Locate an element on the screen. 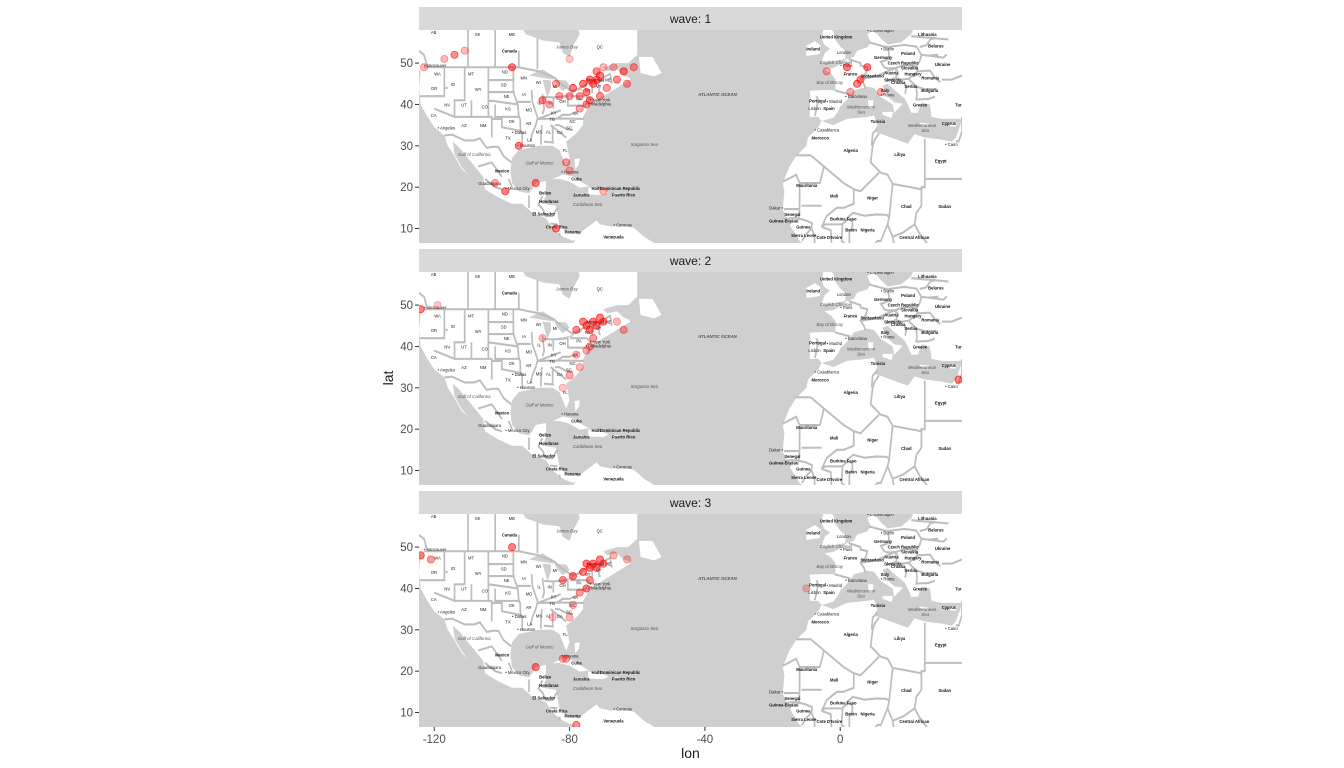  map-label: MI is located at coordinates (555, 570).